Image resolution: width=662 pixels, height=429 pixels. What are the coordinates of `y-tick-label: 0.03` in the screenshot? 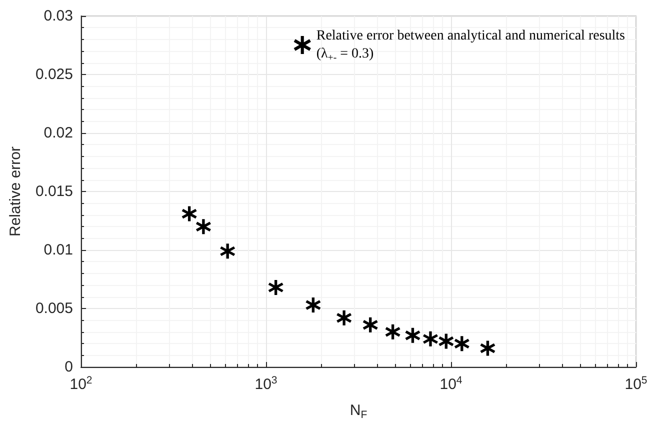 It's located at (58, 16).